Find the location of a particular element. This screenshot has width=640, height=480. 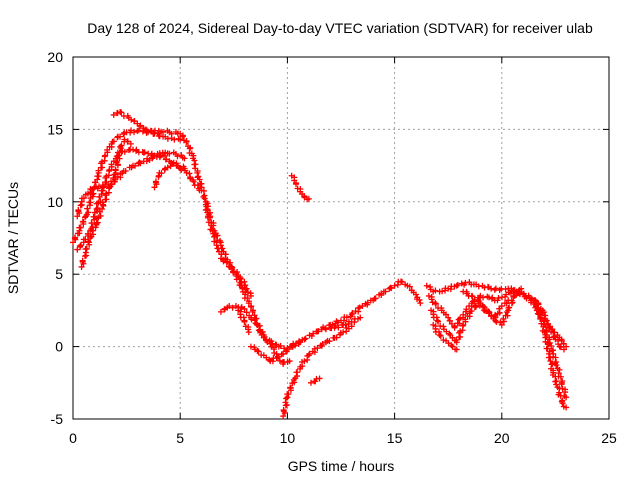

series-arc-f is located at coordinates (177, 176).